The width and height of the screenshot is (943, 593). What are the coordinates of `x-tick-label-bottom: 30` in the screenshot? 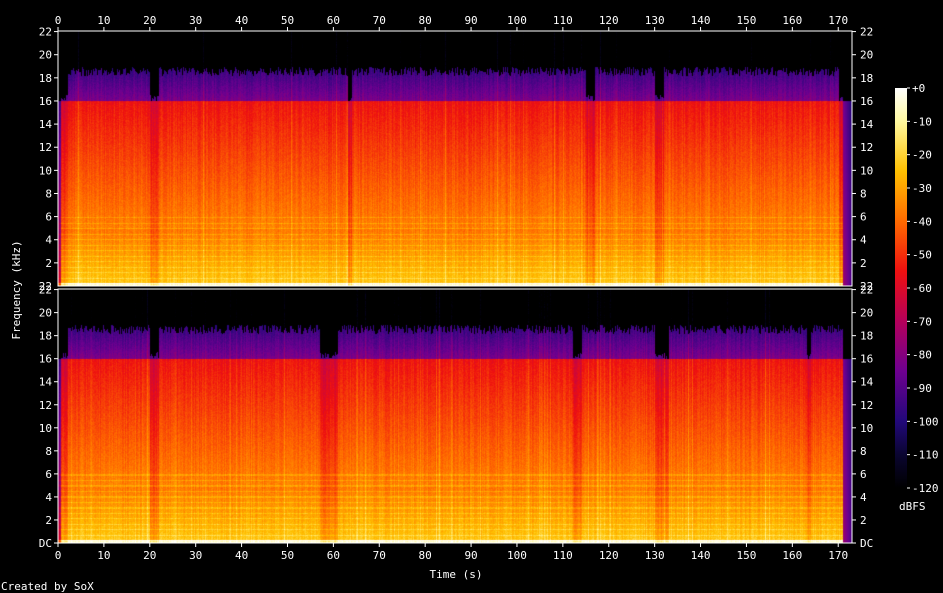 It's located at (195, 555).